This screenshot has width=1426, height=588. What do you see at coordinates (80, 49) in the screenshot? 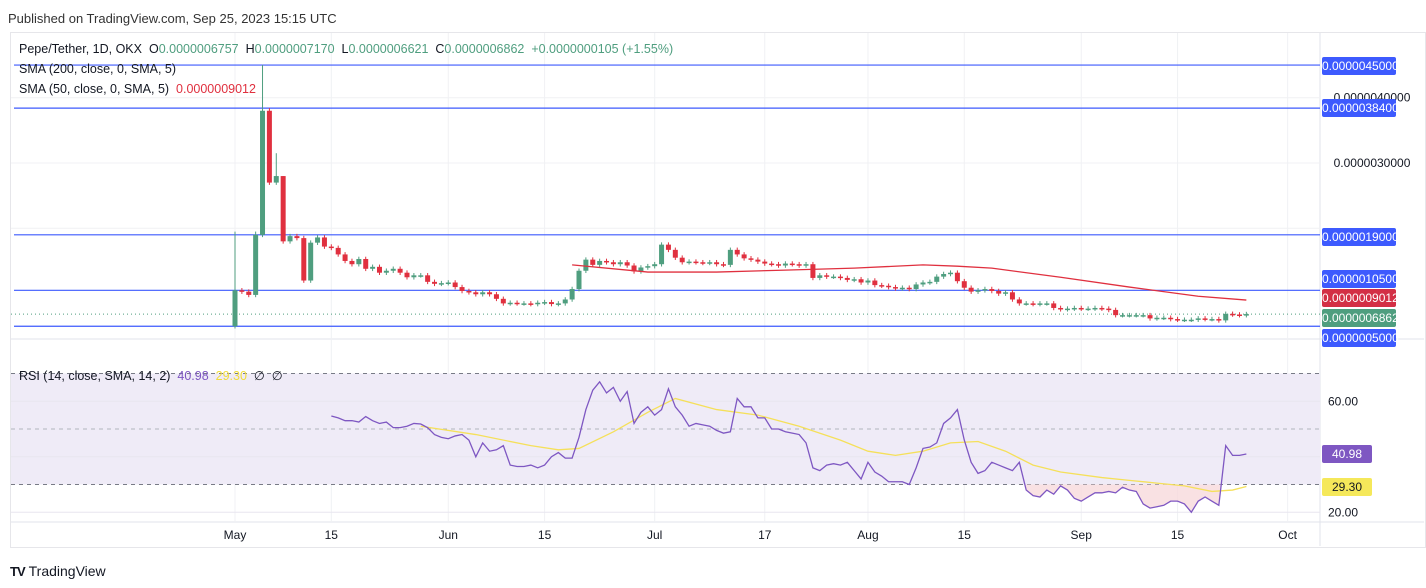
I see `symbol-label: Pepe/Tether, 1D, OKX` at bounding box center [80, 49].